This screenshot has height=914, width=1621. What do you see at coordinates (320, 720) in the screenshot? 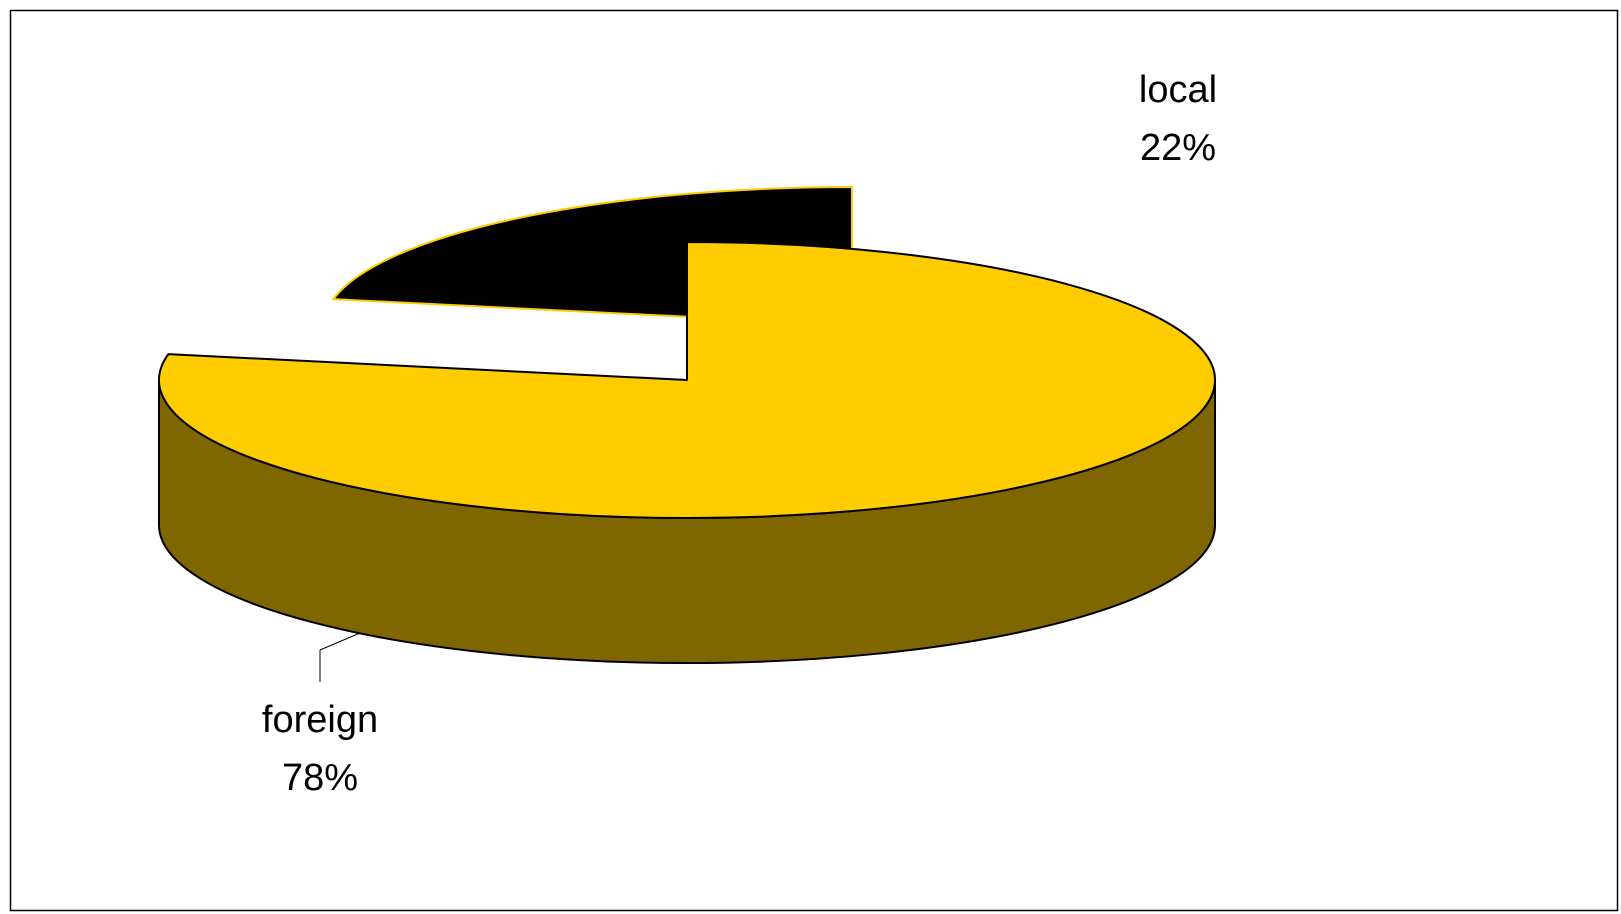
I see `slice-label-foreign-name: foreign` at bounding box center [320, 720].